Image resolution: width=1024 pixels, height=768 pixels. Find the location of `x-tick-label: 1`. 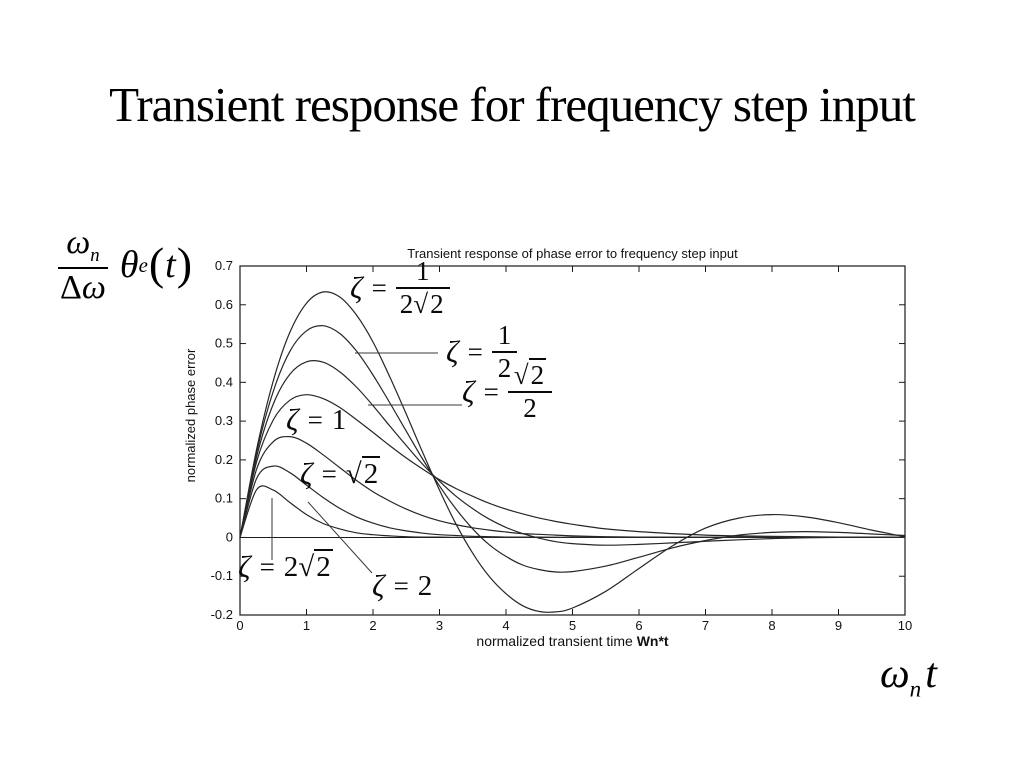

x-tick-label: 1 is located at coordinates (306, 625).